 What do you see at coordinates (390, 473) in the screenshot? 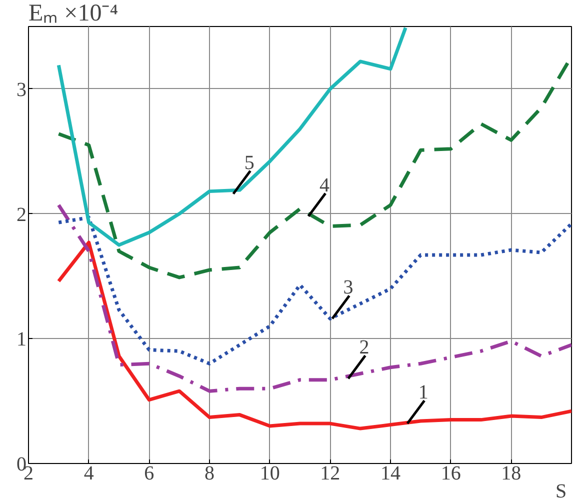
I see `x-tick-label: 14` at bounding box center [390, 473].